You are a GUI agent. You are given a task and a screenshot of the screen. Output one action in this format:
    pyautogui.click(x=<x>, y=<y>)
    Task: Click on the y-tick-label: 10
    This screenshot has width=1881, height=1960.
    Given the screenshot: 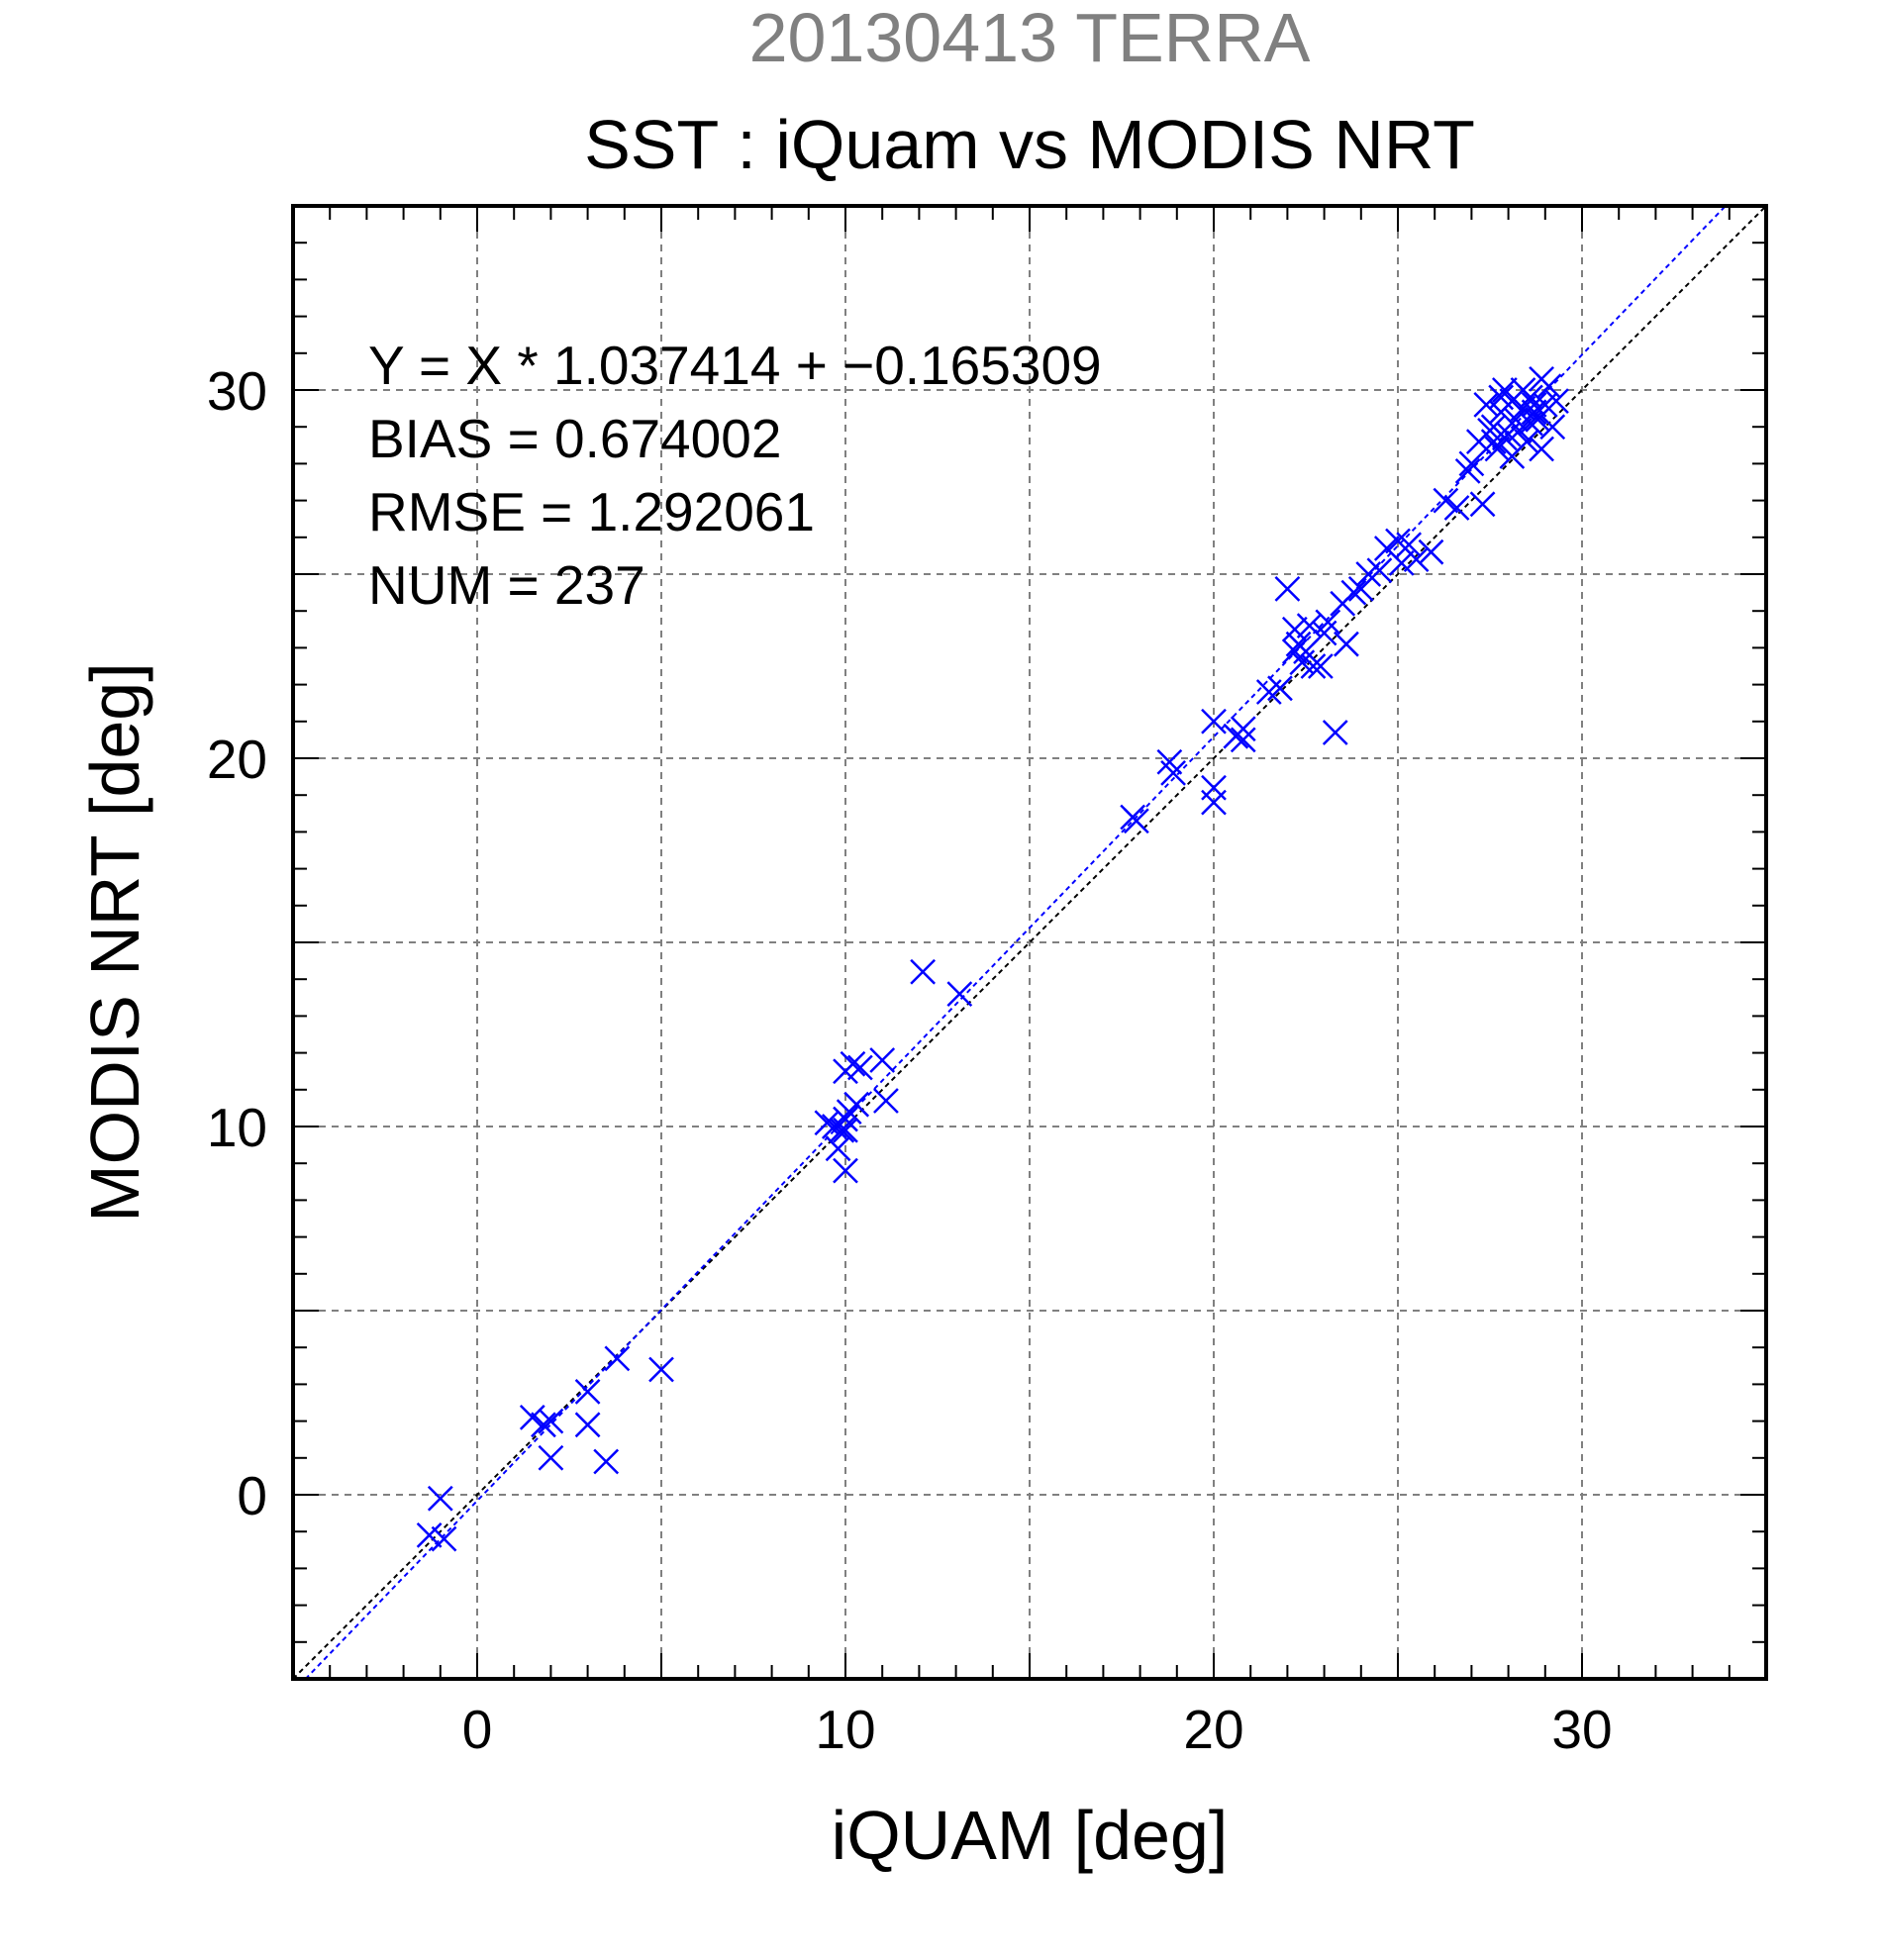 What is the action you would take?
    pyautogui.click(x=237, y=1127)
    